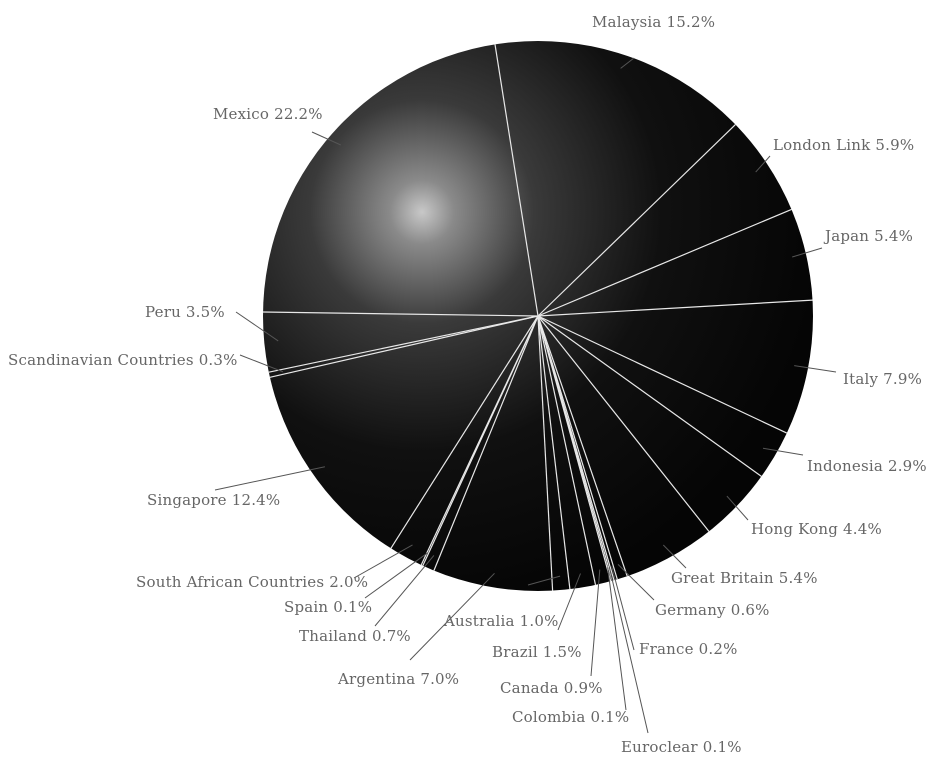 Image resolution: width=934 pixels, height=760 pixels. Describe the element at coordinates (636, 582) in the screenshot. I see `leader-germany` at that location.